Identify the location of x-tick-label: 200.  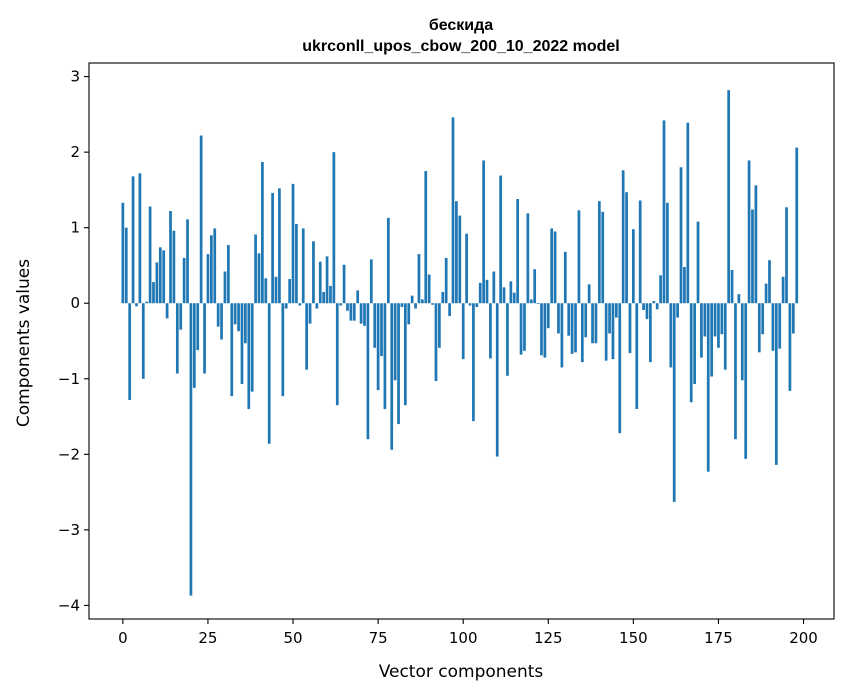
(803, 638).